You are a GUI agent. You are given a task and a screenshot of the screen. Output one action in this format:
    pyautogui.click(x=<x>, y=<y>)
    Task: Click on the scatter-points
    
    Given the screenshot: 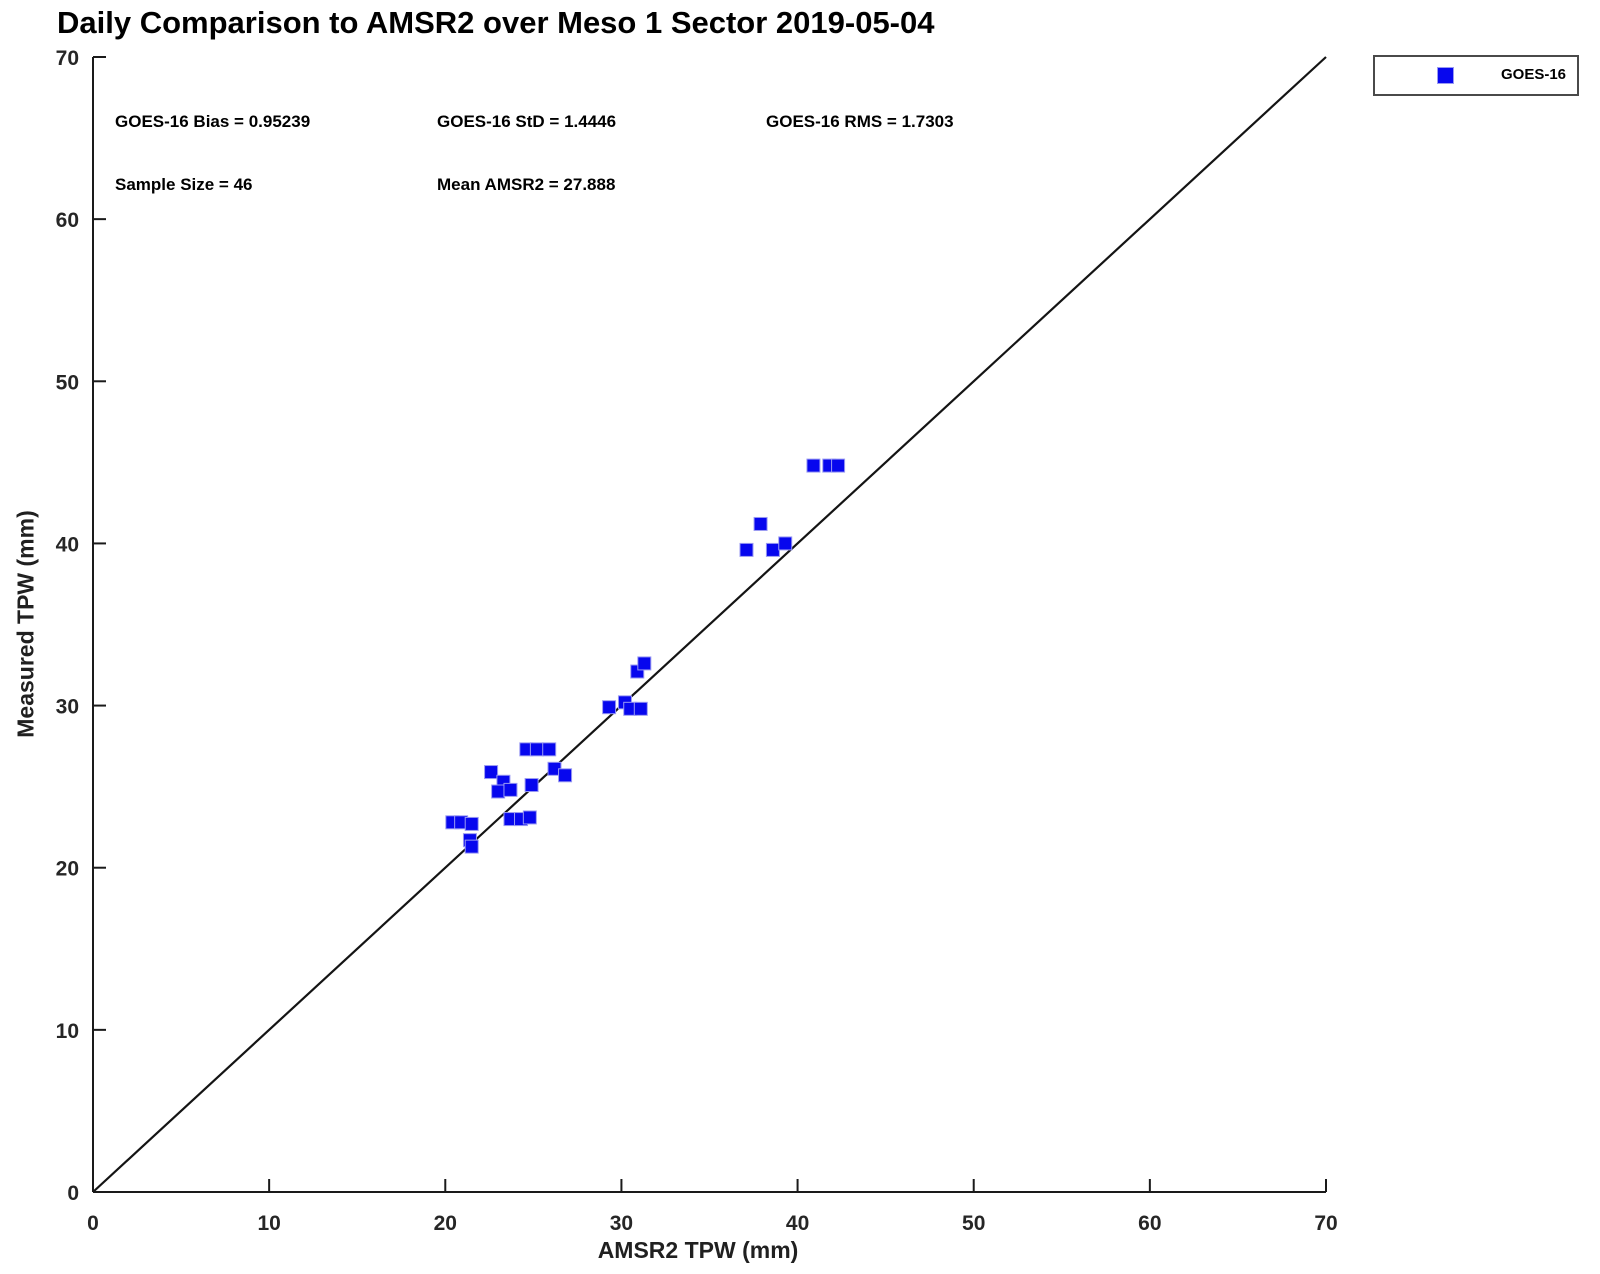 What is the action you would take?
    pyautogui.click(x=645, y=656)
    